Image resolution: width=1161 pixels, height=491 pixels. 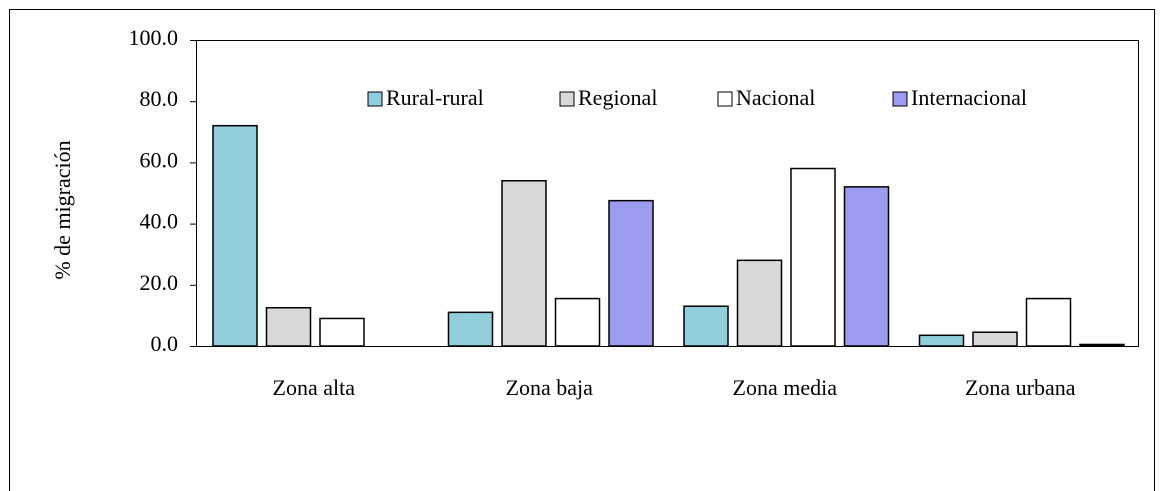 What do you see at coordinates (775, 97) in the screenshot?
I see `legend-label: Nacional` at bounding box center [775, 97].